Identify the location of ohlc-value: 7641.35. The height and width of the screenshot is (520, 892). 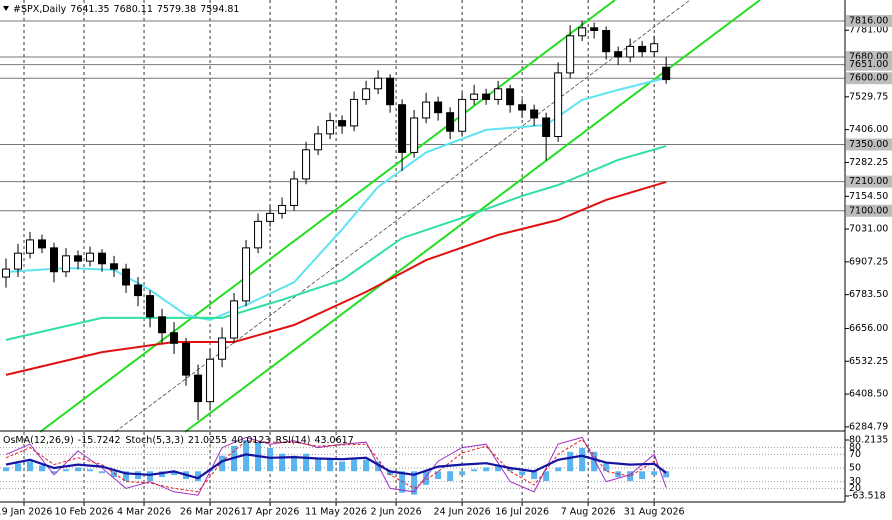
(89, 9).